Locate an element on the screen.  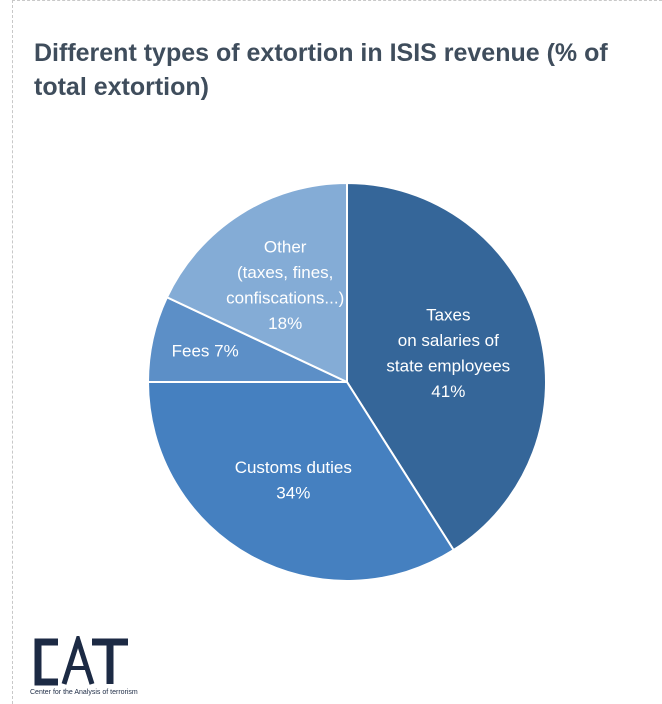
cat-logo-subtitle: Center for the Analysis of terrorism is located at coordinates (84, 692).